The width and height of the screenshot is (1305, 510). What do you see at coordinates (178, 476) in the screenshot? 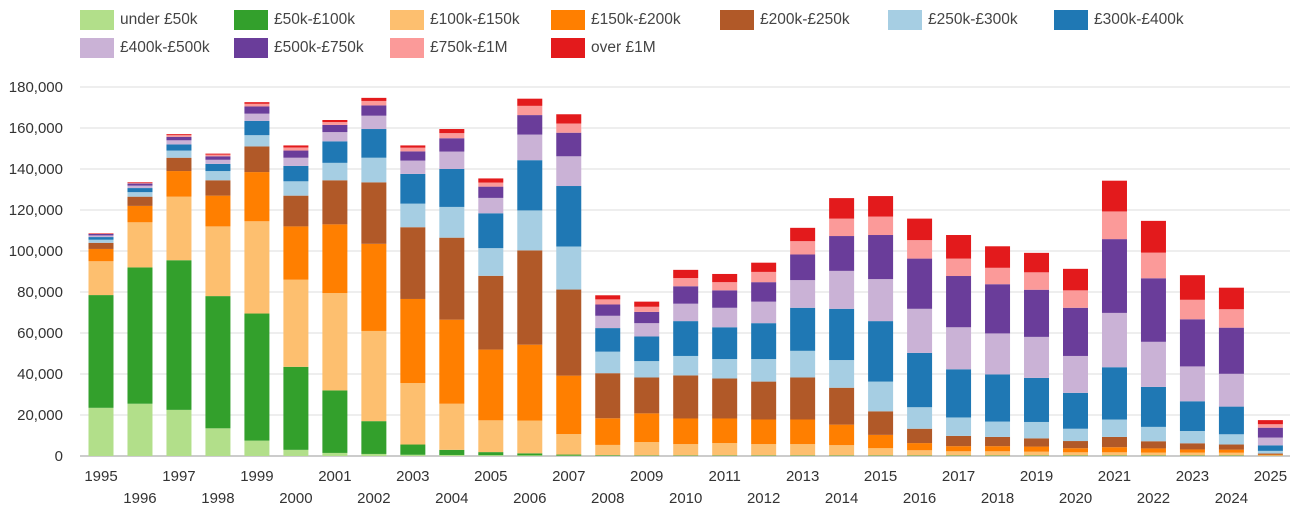
I see `x-tick-label: 1997` at bounding box center [178, 476].